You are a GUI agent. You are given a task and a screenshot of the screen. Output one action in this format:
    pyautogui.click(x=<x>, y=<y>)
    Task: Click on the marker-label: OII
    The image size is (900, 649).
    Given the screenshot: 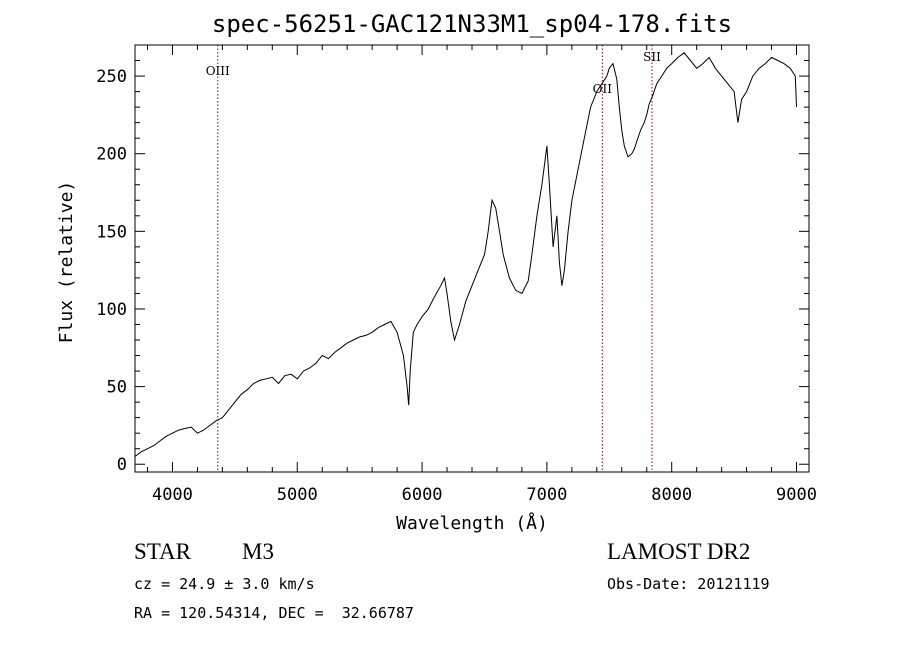 What is the action you would take?
    pyautogui.click(x=603, y=89)
    